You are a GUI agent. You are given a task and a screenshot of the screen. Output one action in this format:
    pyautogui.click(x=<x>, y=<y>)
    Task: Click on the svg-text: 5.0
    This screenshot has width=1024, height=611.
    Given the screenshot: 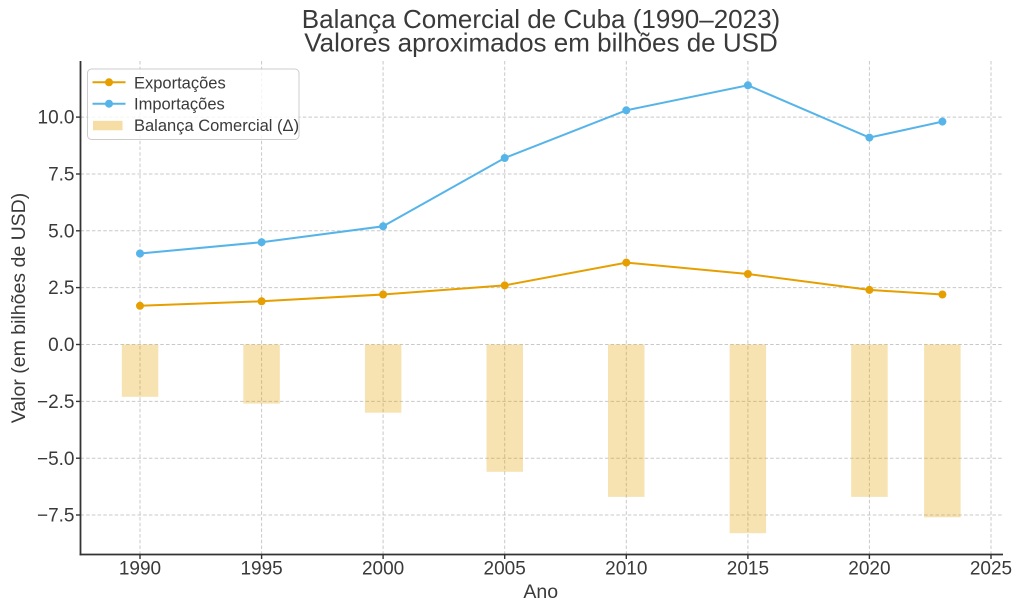 What is the action you would take?
    pyautogui.click(x=61, y=231)
    